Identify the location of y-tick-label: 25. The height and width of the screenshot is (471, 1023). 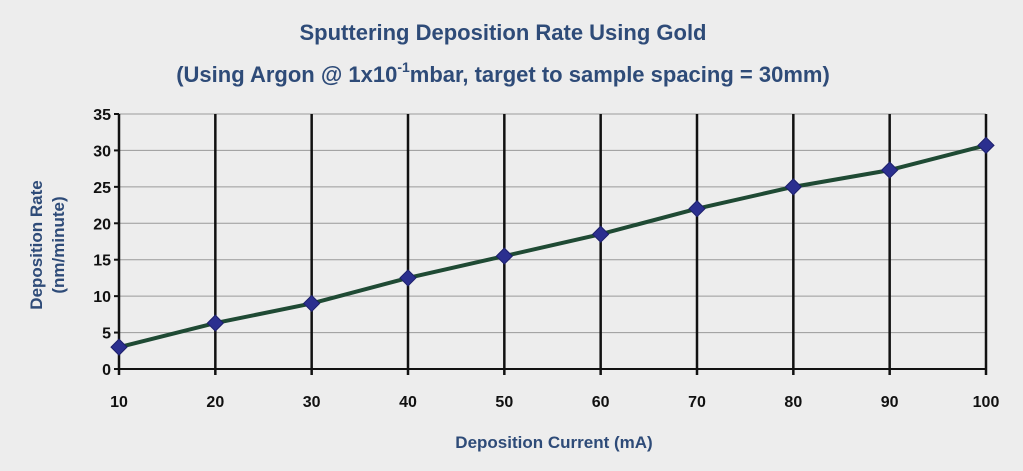
(102, 188).